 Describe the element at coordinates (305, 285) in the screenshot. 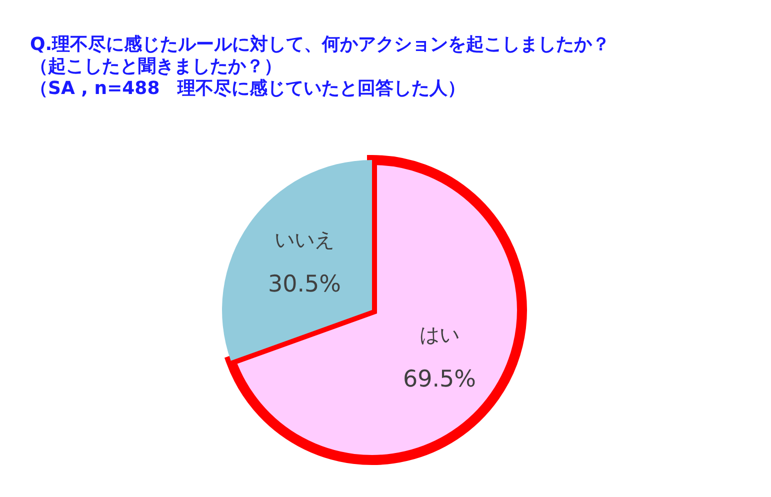

I see `data-label: 30.5%` at that location.